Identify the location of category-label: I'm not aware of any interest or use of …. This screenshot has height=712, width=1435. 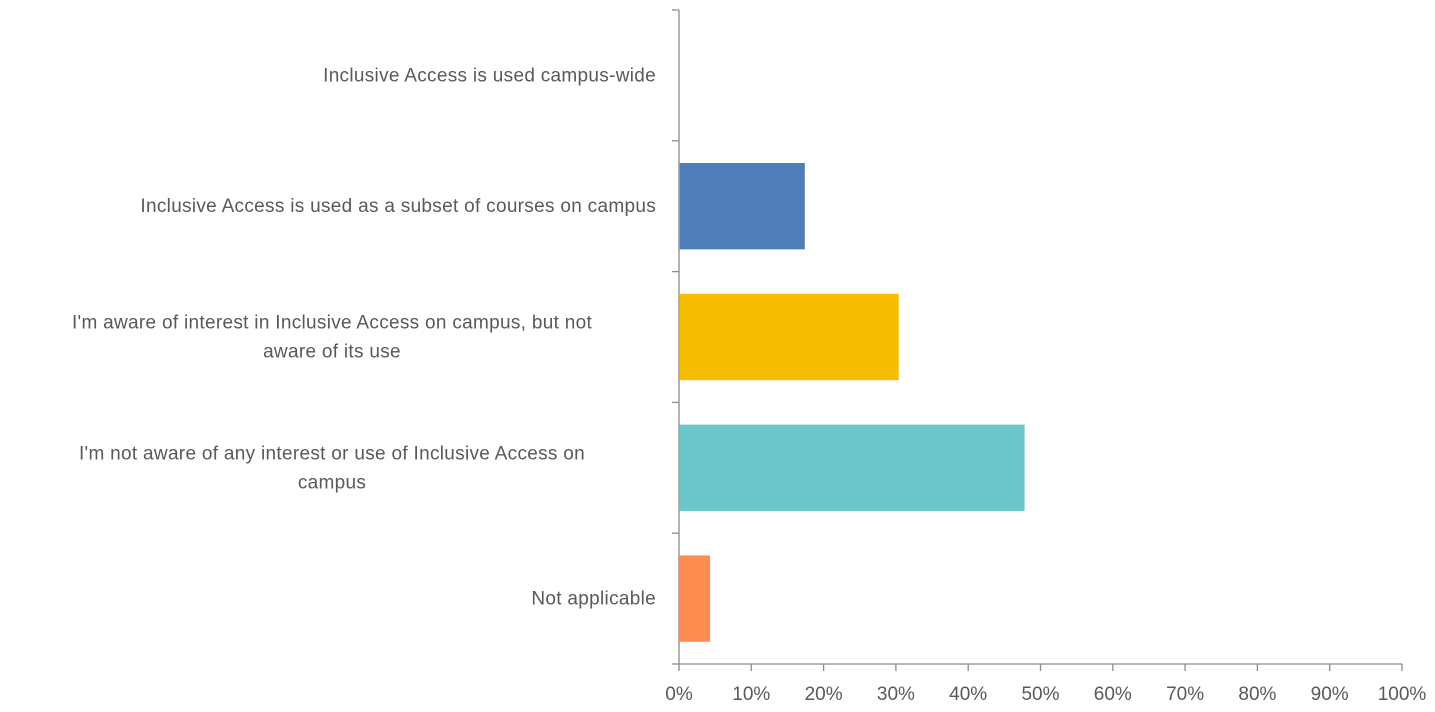
(332, 468).